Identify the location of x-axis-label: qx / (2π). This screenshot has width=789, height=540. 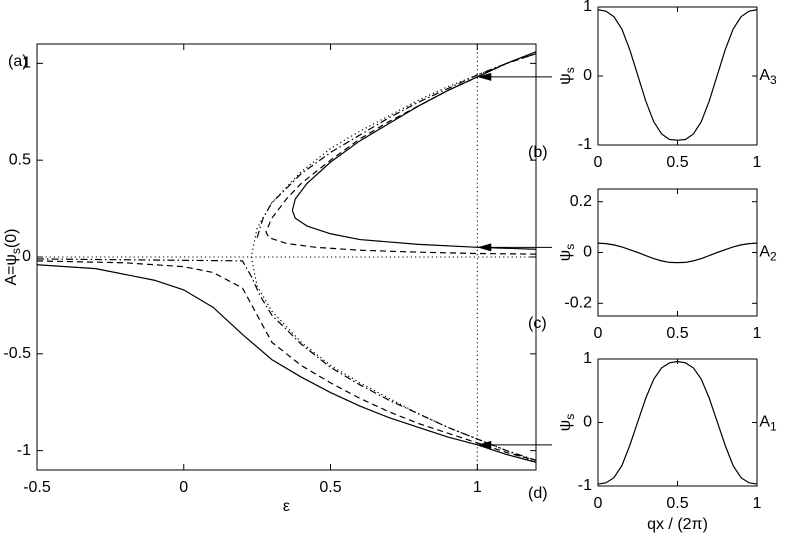
(677, 524).